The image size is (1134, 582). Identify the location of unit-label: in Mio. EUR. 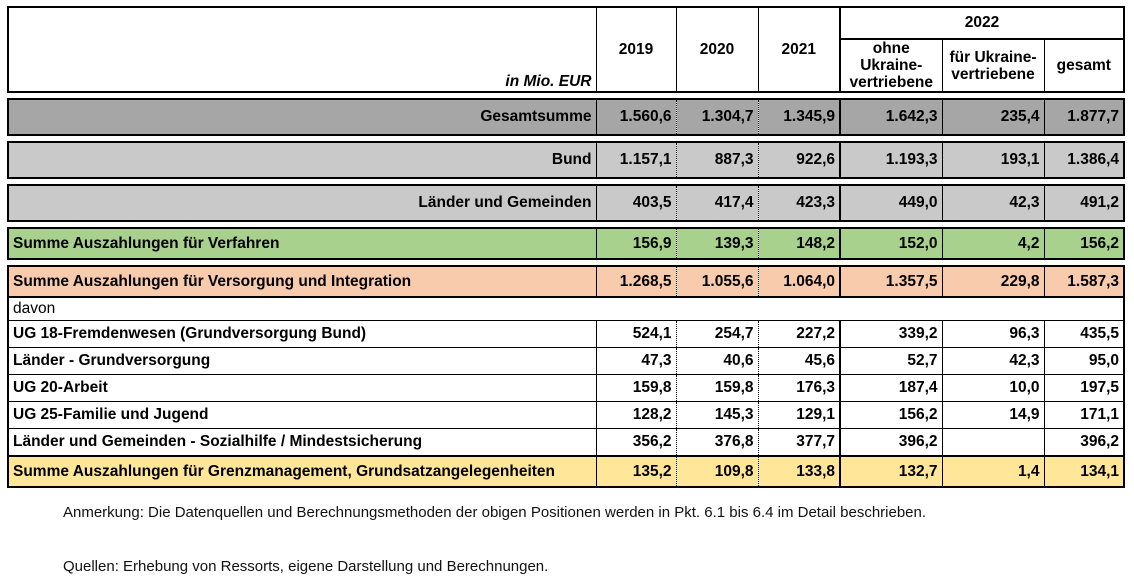
(302, 49).